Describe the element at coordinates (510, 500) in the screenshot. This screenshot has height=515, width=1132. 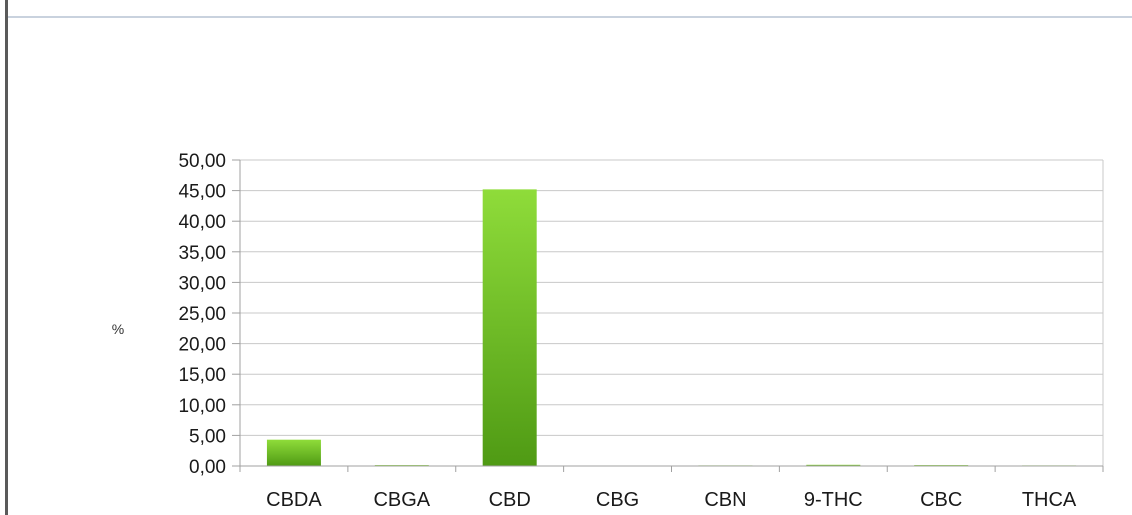
I see `x-category-label: CBD` at that location.